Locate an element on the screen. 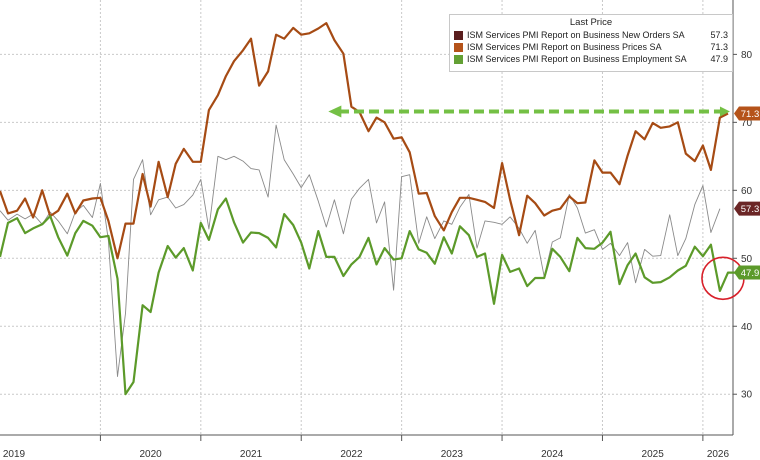 Image resolution: width=760 pixels, height=460 pixels. badge-employment is located at coordinates (747, 272).